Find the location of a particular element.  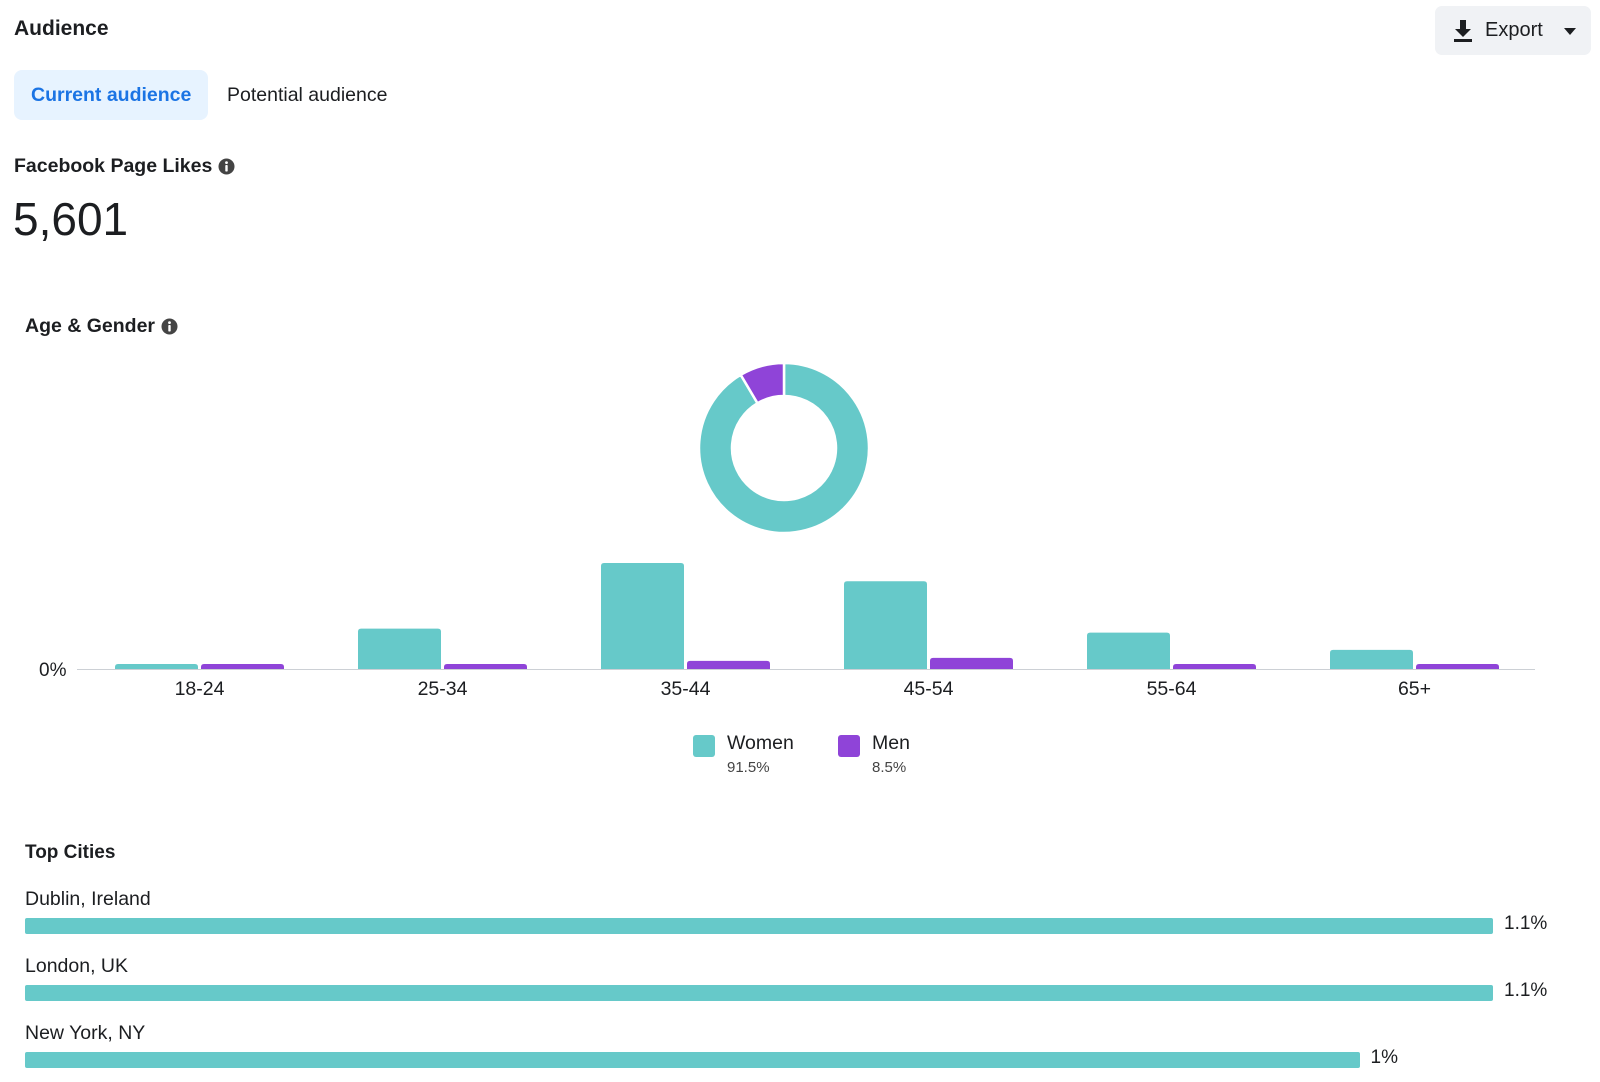

legend-swatch-women is located at coordinates (704, 746).